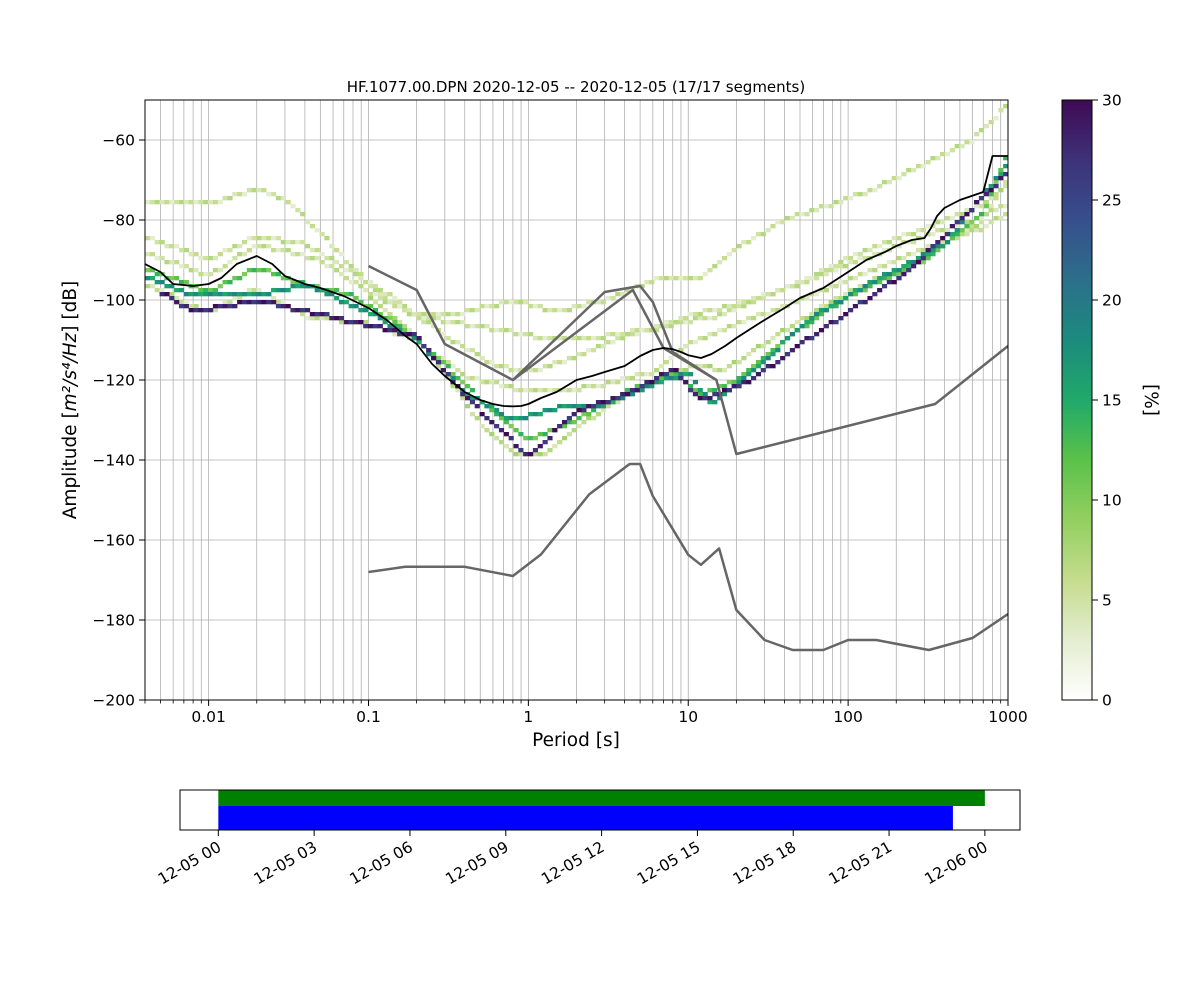 Image resolution: width=1200 pixels, height=1000 pixels. What do you see at coordinates (113, 621) in the screenshot?
I see `y-tick-label: −180` at bounding box center [113, 621].